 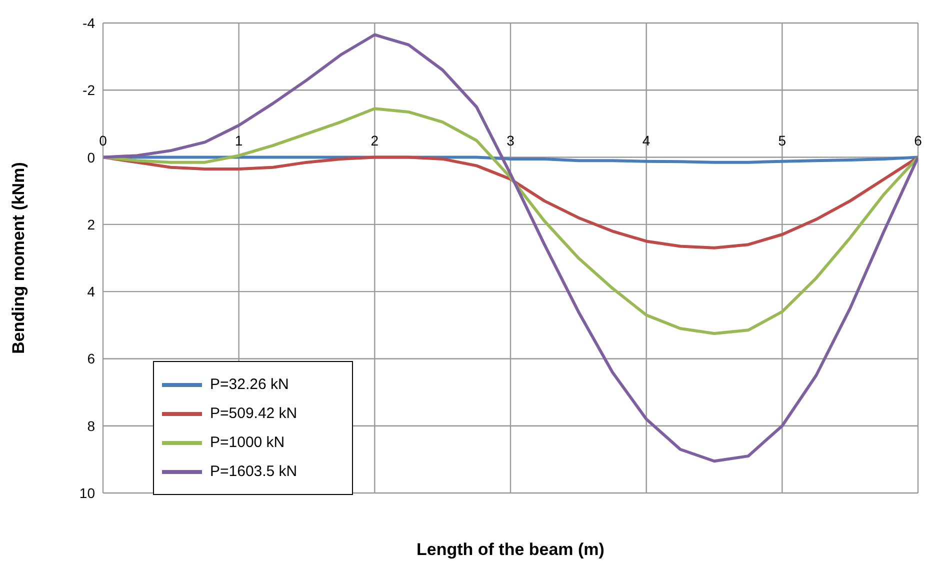 What do you see at coordinates (254, 471) in the screenshot?
I see `legend-label: P=1603.5 kN` at bounding box center [254, 471].